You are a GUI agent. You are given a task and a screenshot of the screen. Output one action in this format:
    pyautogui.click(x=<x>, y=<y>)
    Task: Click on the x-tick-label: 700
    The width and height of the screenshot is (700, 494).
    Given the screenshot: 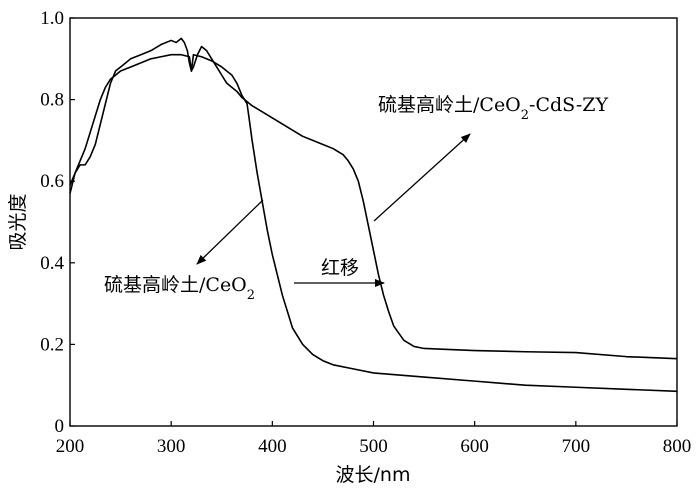 What is the action you would take?
    pyautogui.click(x=576, y=446)
    